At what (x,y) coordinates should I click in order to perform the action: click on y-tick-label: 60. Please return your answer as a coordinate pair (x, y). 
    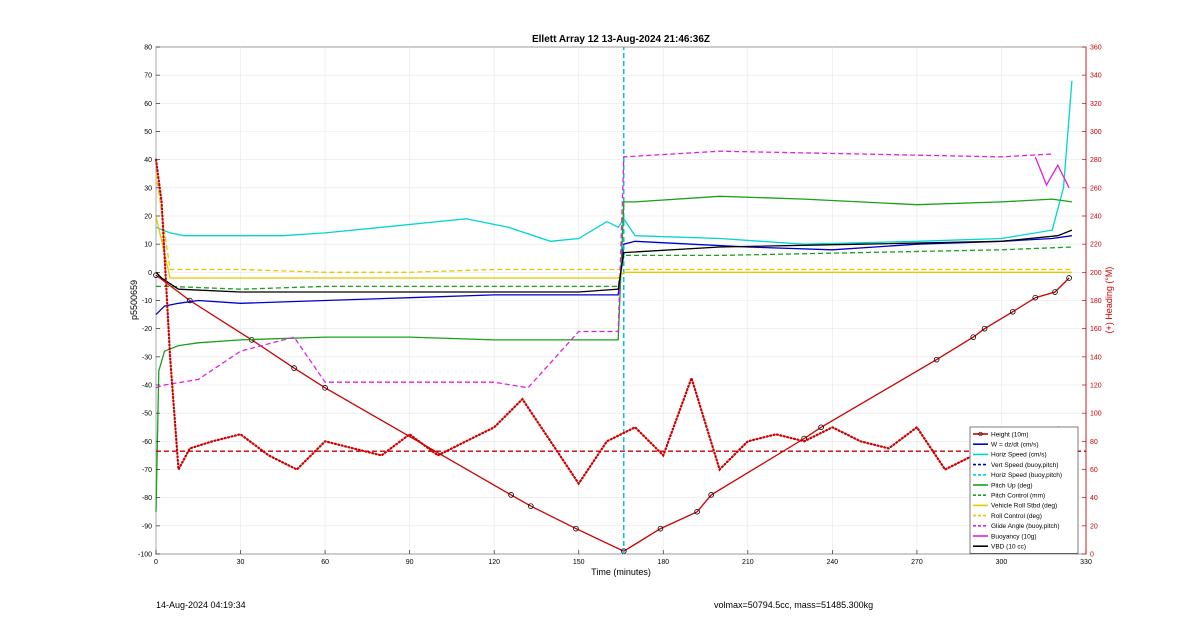
    Looking at the image, I should click on (148, 104).